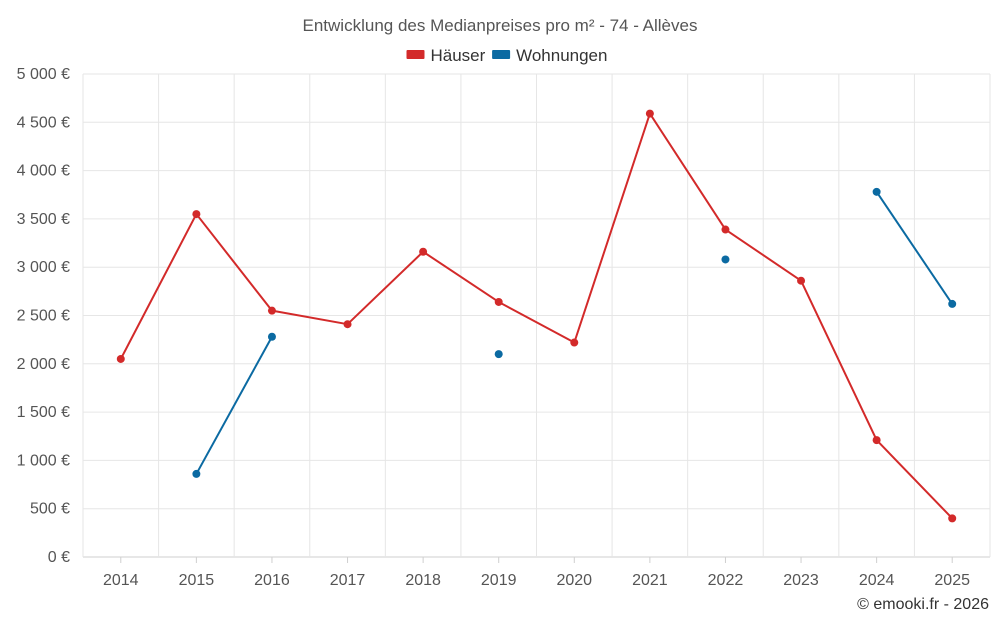 Image resolution: width=1000 pixels, height=625 pixels. What do you see at coordinates (650, 580) in the screenshot?
I see `x-tick-label: 2021` at bounding box center [650, 580].